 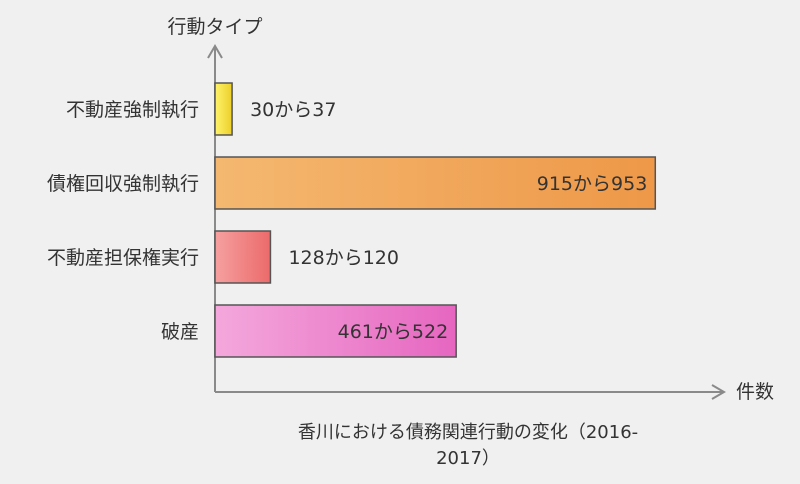 I want to click on category-label-2: 不動産担保権実行, so click(x=123, y=258).